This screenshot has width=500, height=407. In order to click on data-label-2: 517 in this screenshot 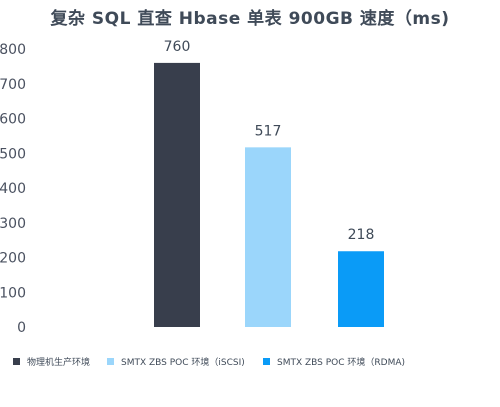, I will do `click(268, 131)`.